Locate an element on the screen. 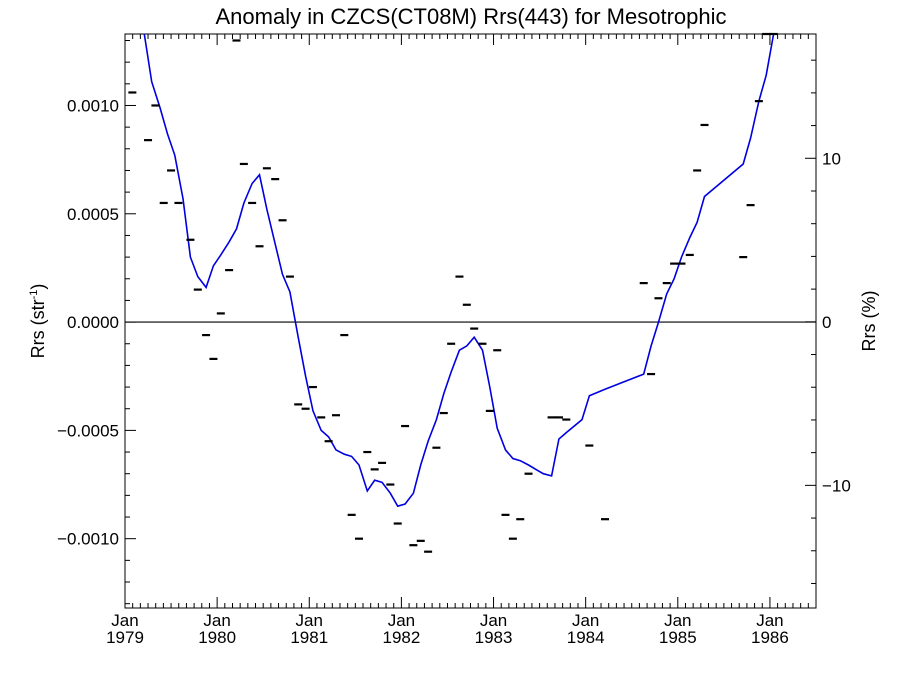  y2-axis-label: Rrs (%) is located at coordinates (869, 321).